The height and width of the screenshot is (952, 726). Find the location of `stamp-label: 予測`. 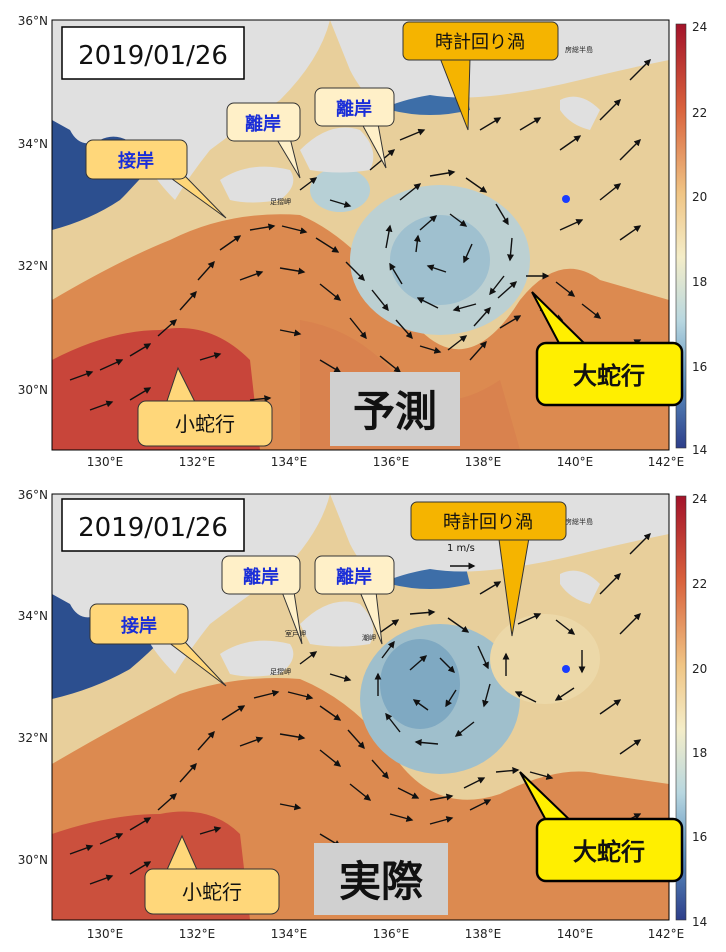

stamp-label: 予測 is located at coordinates (395, 411).